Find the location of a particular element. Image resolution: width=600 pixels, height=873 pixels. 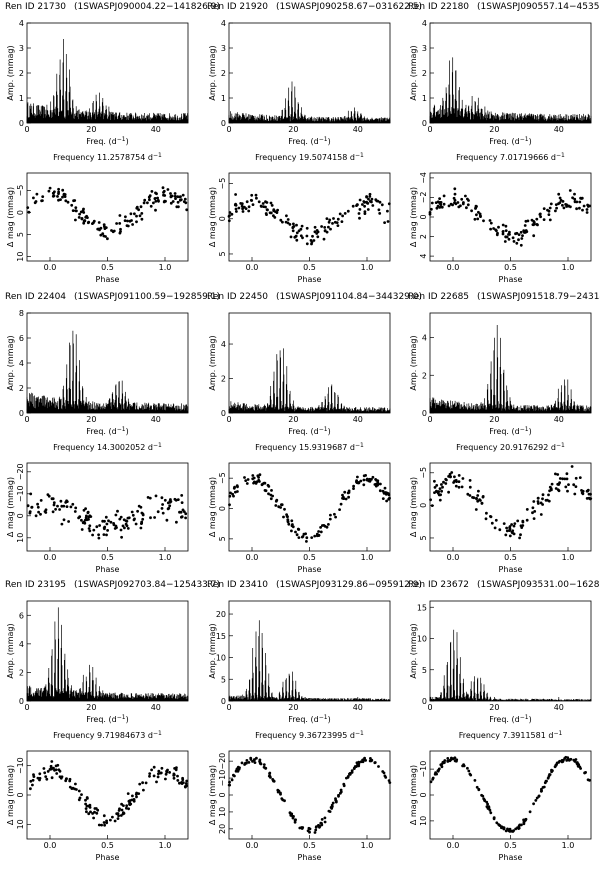

y-tick-label: 0 is located at coordinates (223, 701).